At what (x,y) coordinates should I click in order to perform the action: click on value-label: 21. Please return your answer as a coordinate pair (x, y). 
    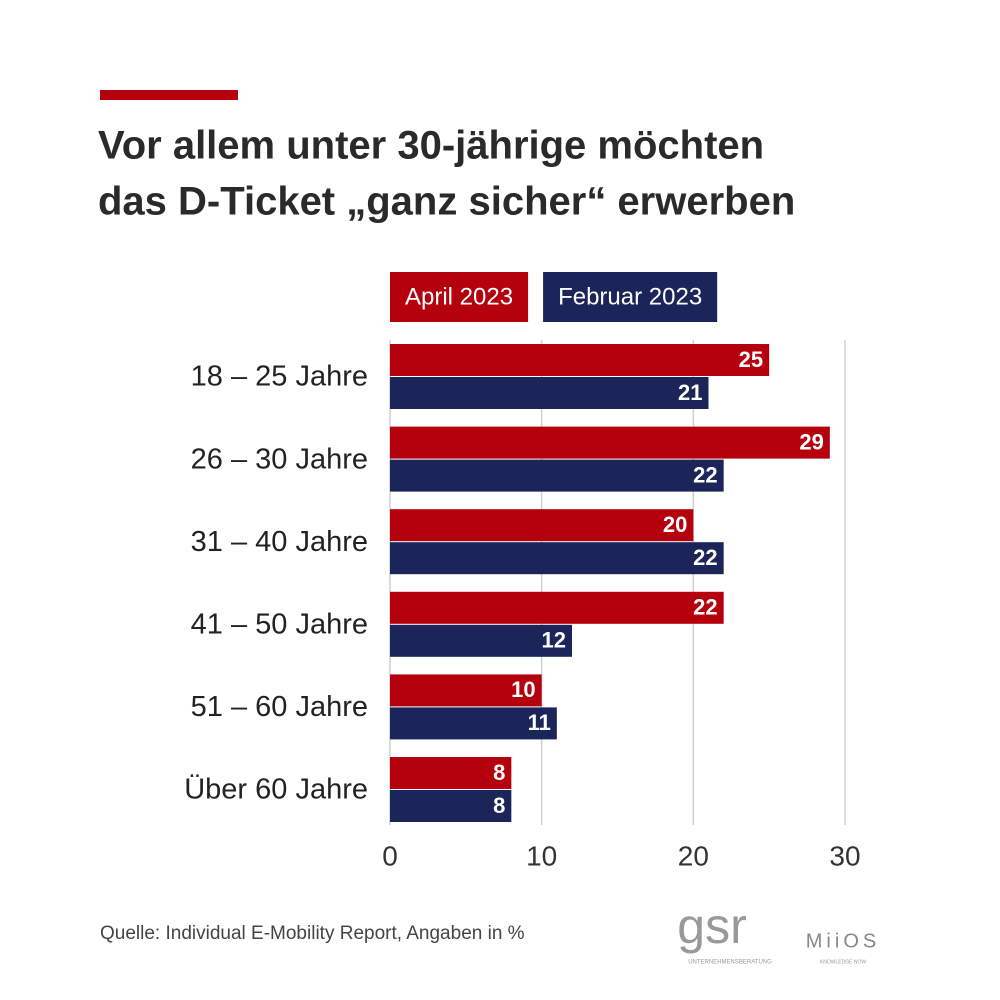
    Looking at the image, I should click on (690, 392).